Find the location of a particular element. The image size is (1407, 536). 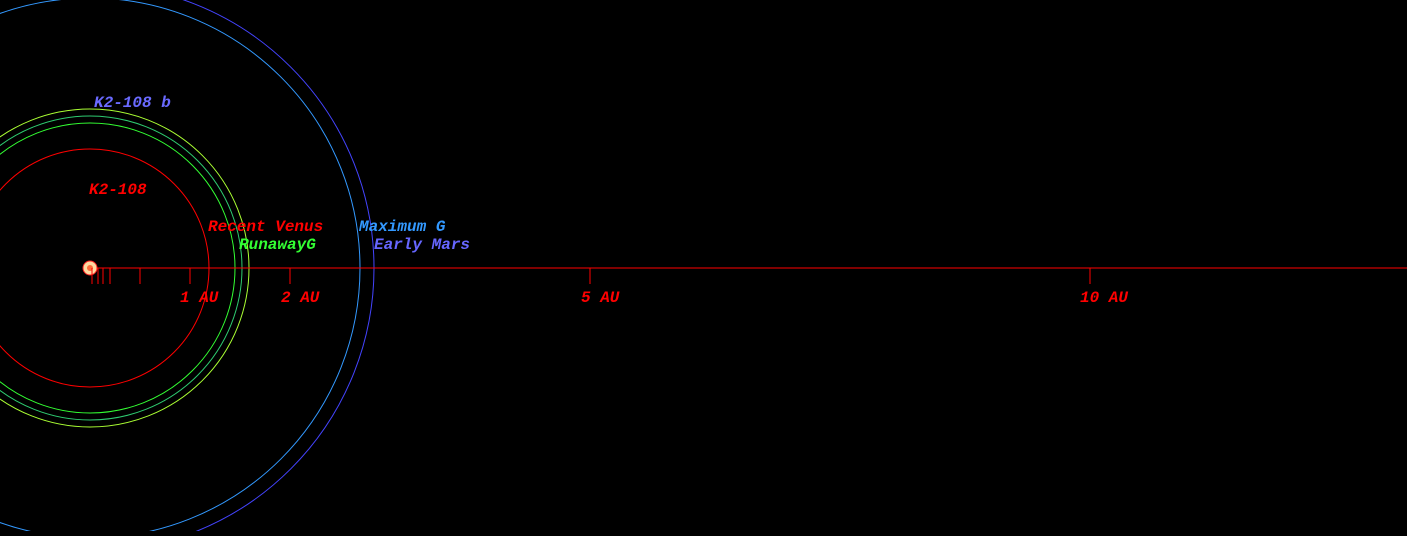

scale-label-2au: 2 AU is located at coordinates (300, 298).